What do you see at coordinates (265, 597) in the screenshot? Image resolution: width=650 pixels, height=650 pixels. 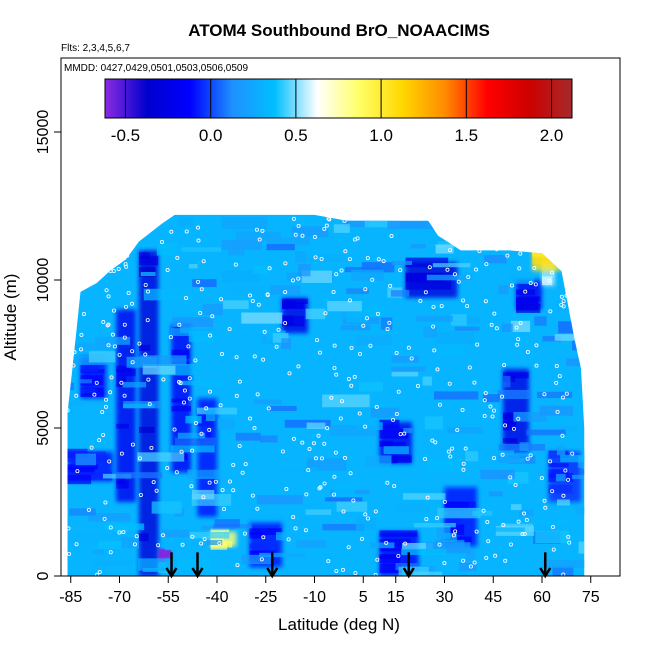 I see `x-tick-label: -25` at bounding box center [265, 597].